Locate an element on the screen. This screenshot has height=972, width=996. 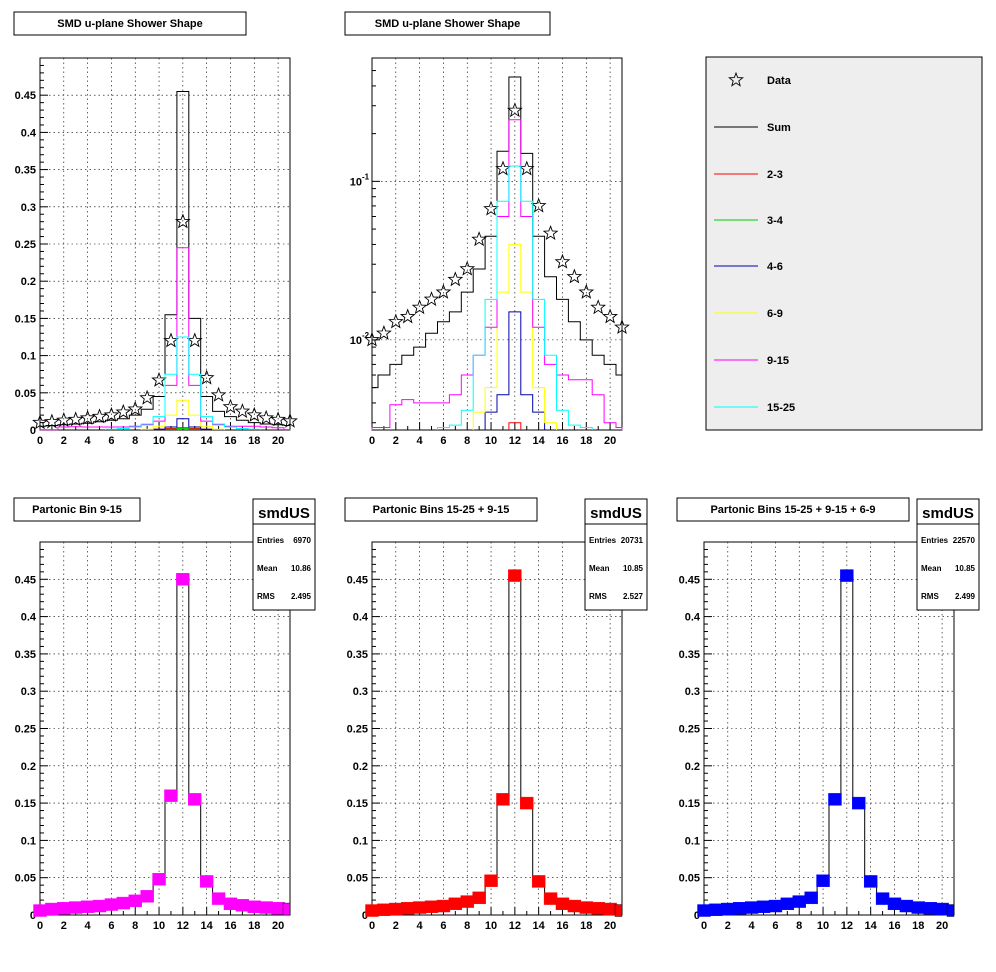
y-tick-label: 0.4 is located at coordinates (29, 133).